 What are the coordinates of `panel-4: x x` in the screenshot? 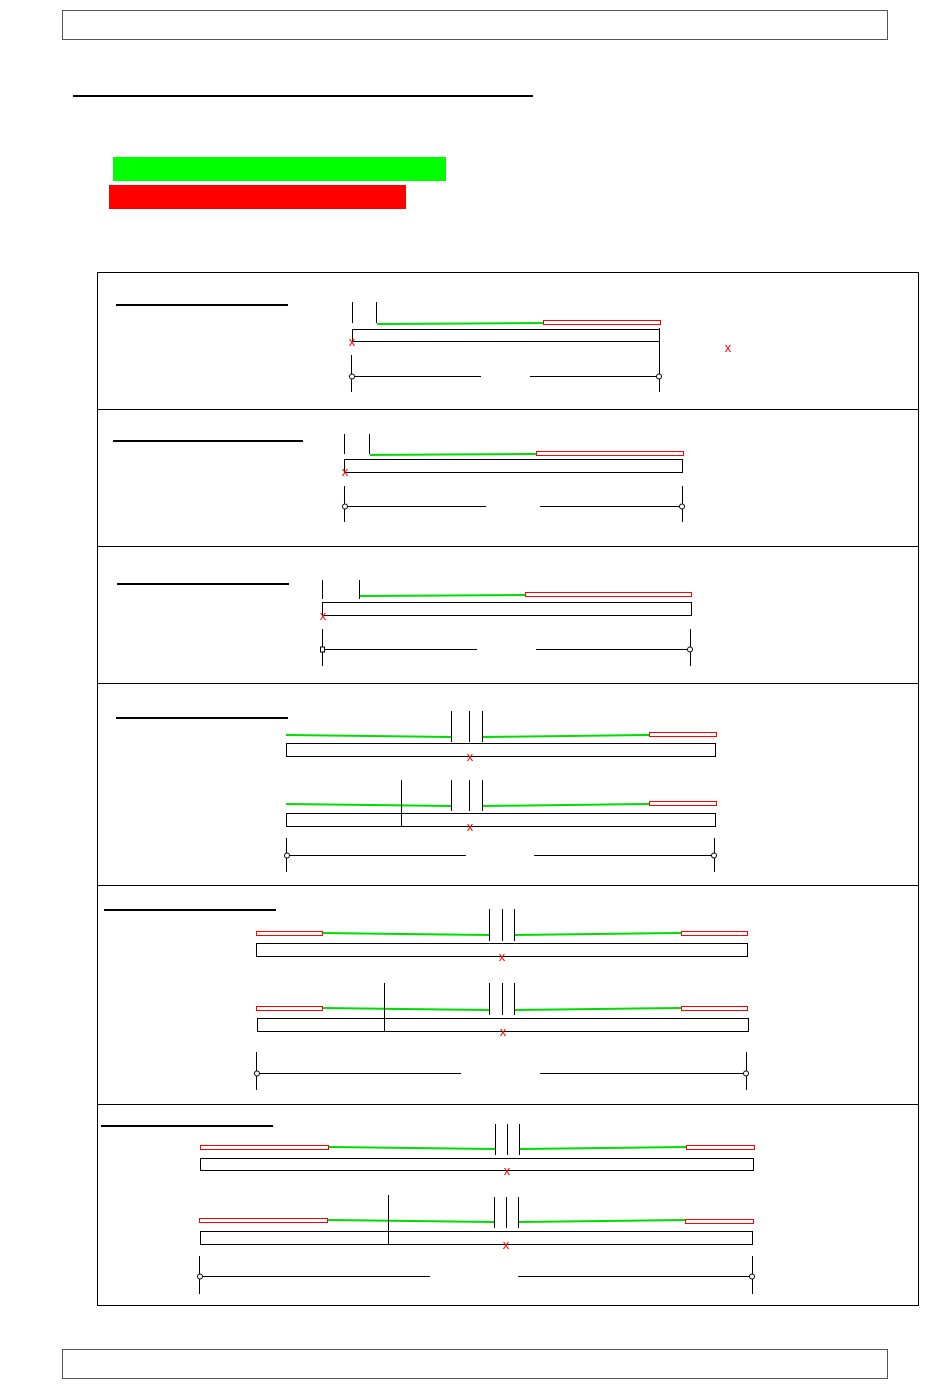 It's located at (416, 791).